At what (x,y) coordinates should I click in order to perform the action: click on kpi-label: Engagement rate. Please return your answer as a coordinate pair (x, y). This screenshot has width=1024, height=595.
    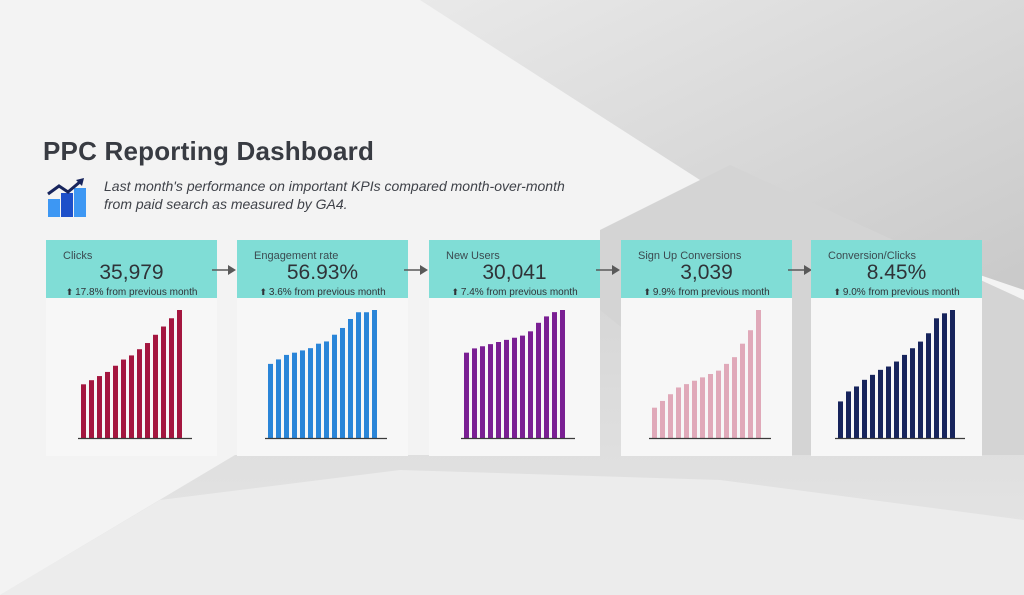
    Looking at the image, I should click on (296, 256).